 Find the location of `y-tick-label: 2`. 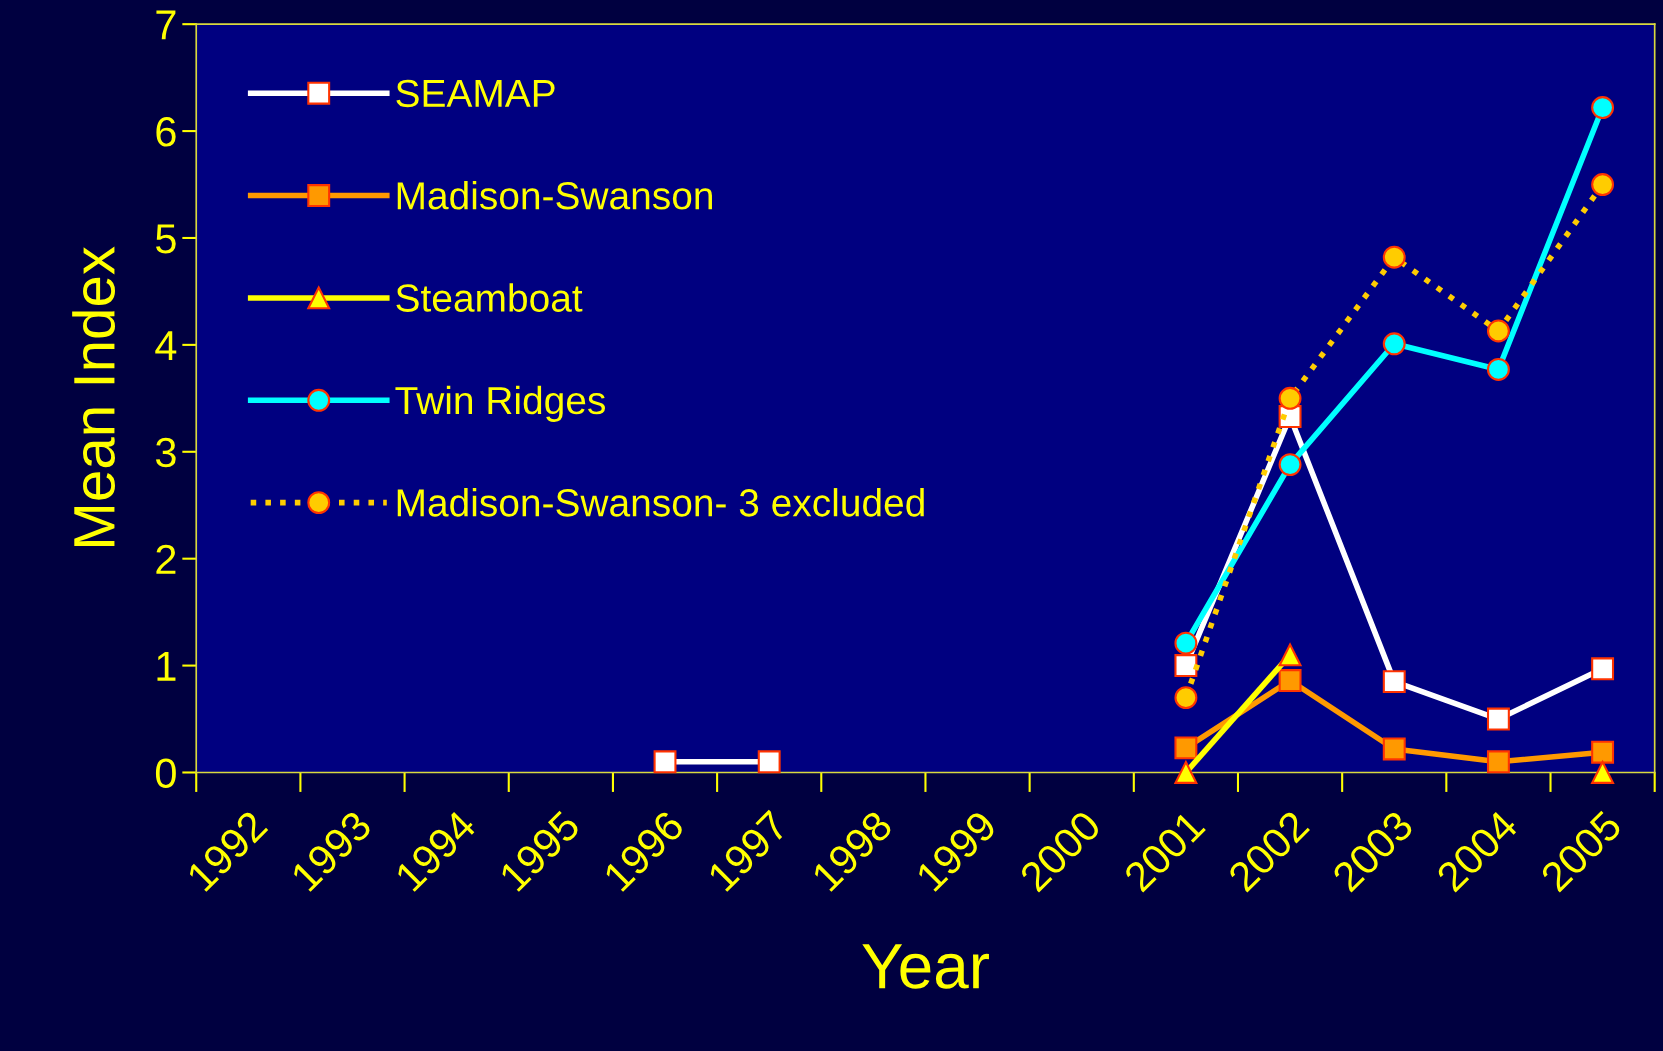

y-tick-label: 2 is located at coordinates (166, 559).